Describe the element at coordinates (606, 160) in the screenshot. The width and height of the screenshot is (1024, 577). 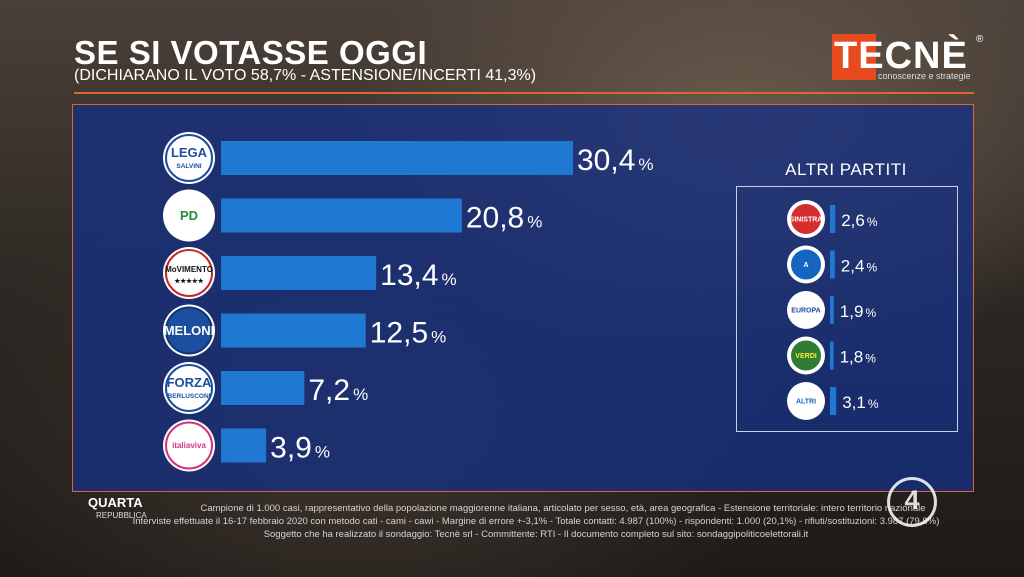
I see `value-number-0: 30,4` at that location.